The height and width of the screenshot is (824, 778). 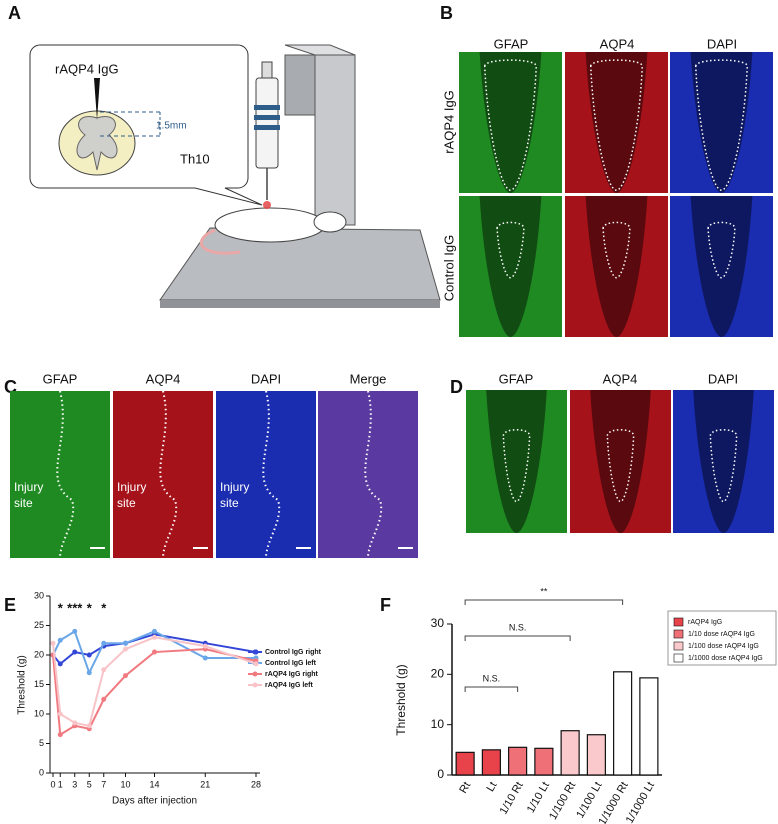 I want to click on column-header: Merge, so click(x=368, y=378).